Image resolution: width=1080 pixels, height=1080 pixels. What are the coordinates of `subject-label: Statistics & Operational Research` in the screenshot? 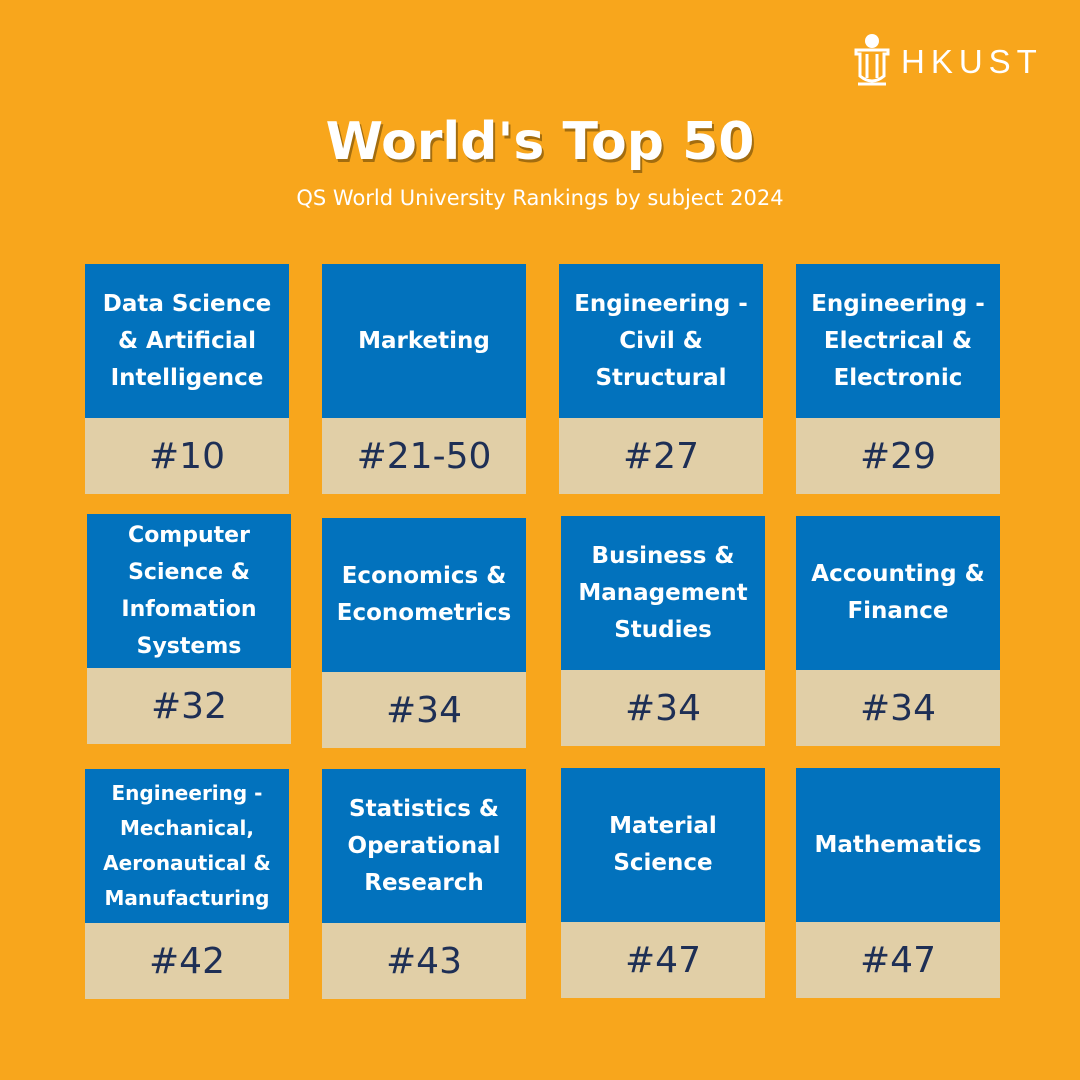 It's located at (424, 845).